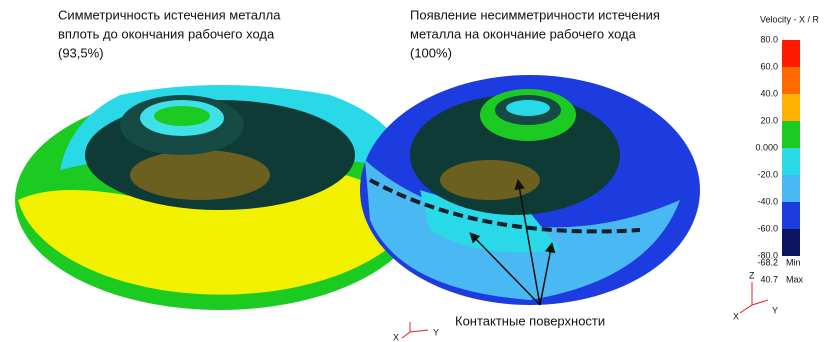 The width and height of the screenshot is (827, 342). Describe the element at coordinates (769, 66) in the screenshot. I see `legend-tick-label: 60.0` at that location.